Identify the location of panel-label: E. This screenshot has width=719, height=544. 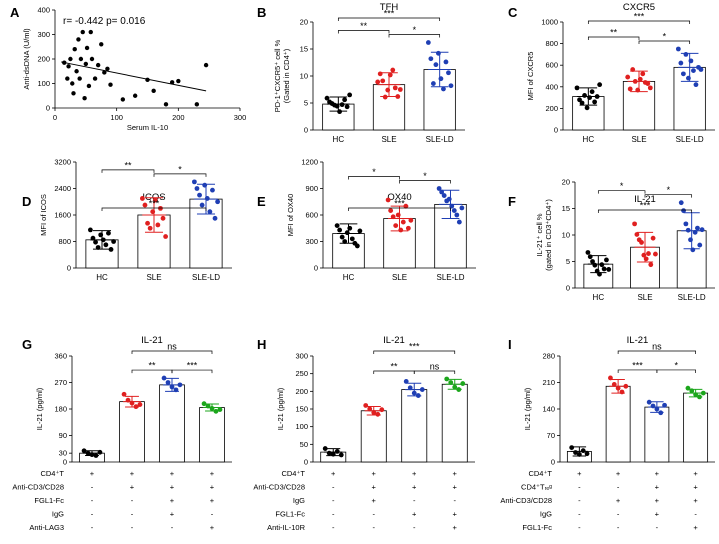
(261, 201).